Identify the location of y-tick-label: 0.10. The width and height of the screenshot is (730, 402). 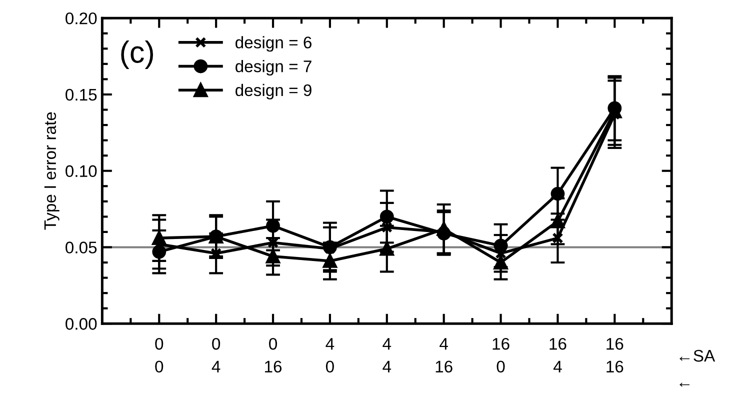
(81, 171).